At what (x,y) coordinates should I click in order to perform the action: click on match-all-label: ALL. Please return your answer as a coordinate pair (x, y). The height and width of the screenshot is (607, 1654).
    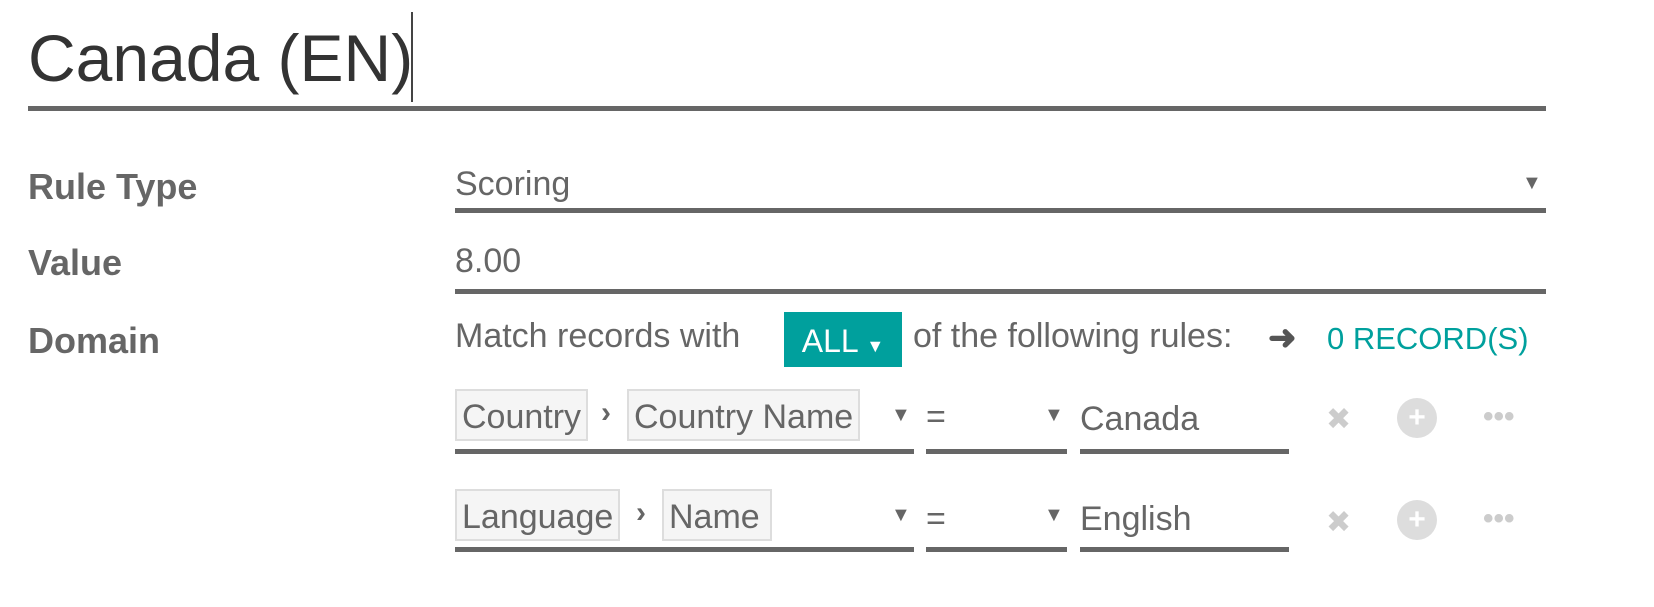
    Looking at the image, I should click on (829, 341).